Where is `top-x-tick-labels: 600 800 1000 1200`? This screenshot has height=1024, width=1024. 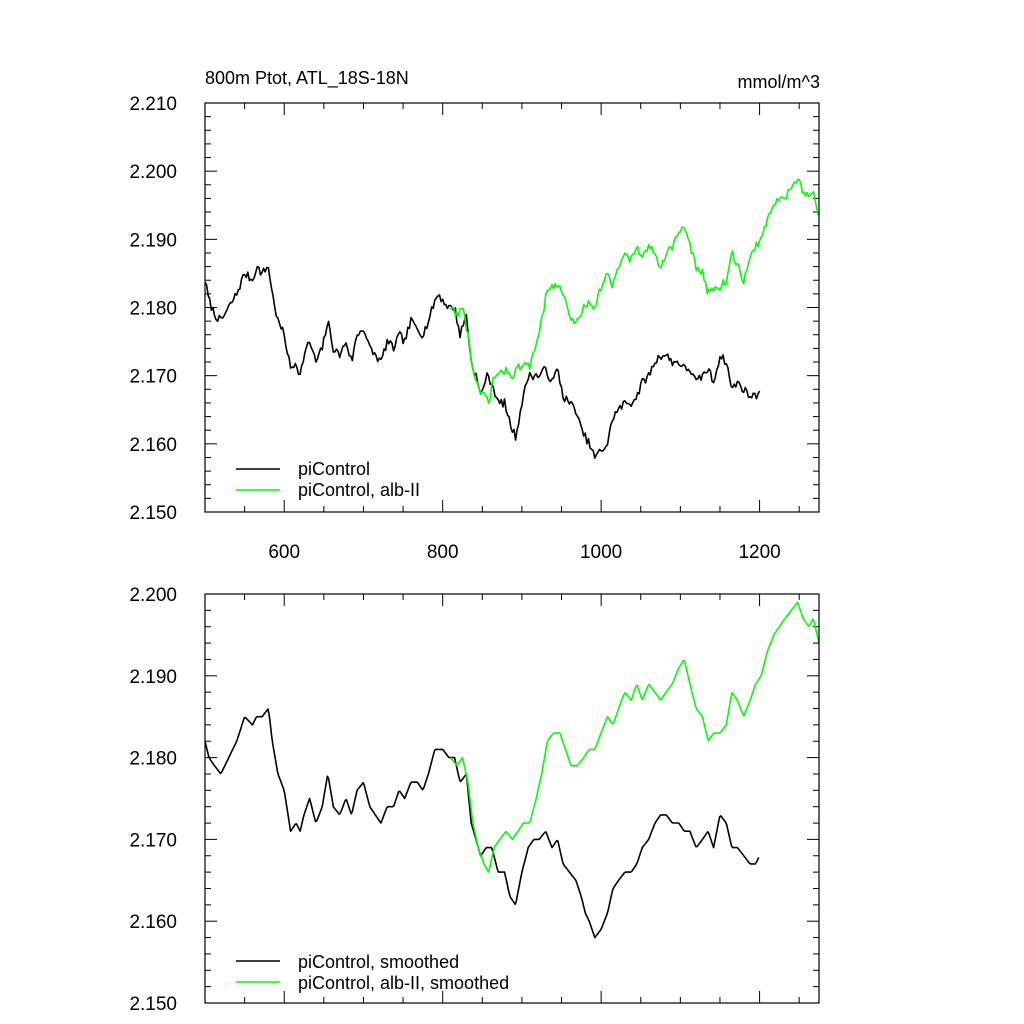
top-x-tick-labels: 600 800 1000 1200 is located at coordinates (524, 552).